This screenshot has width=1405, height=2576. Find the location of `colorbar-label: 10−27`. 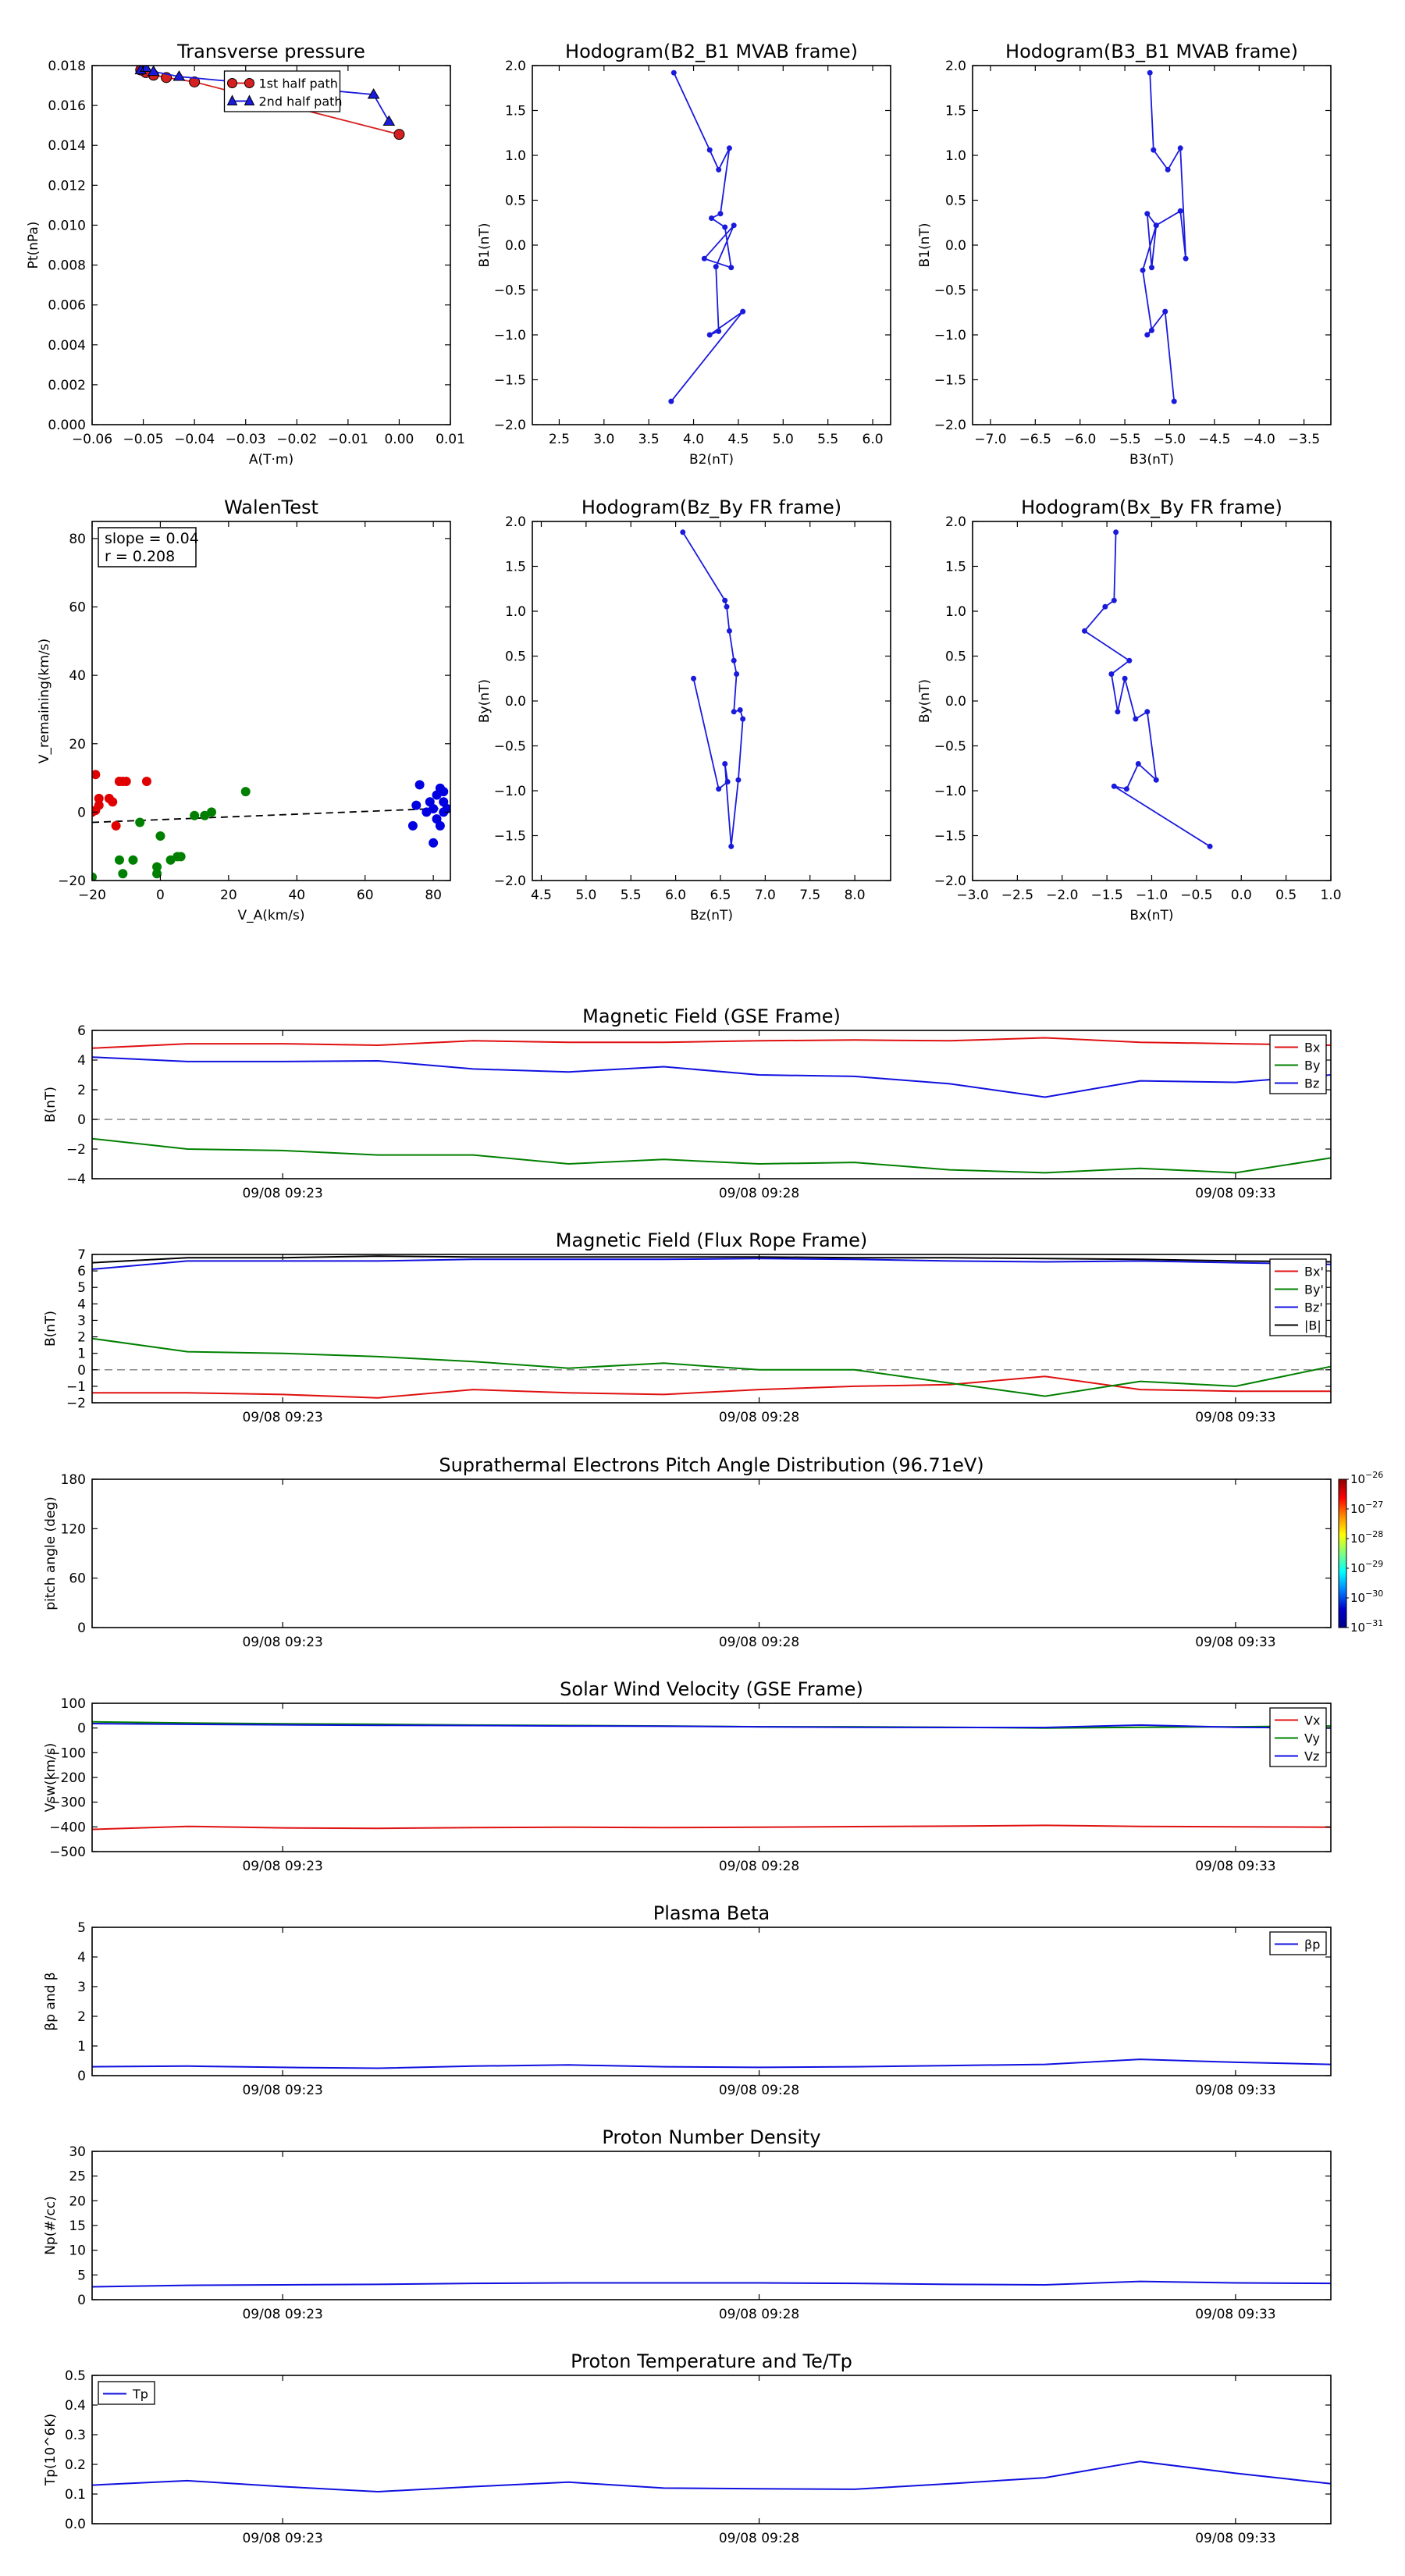

colorbar-label: 10−27 is located at coordinates (1366, 1508).